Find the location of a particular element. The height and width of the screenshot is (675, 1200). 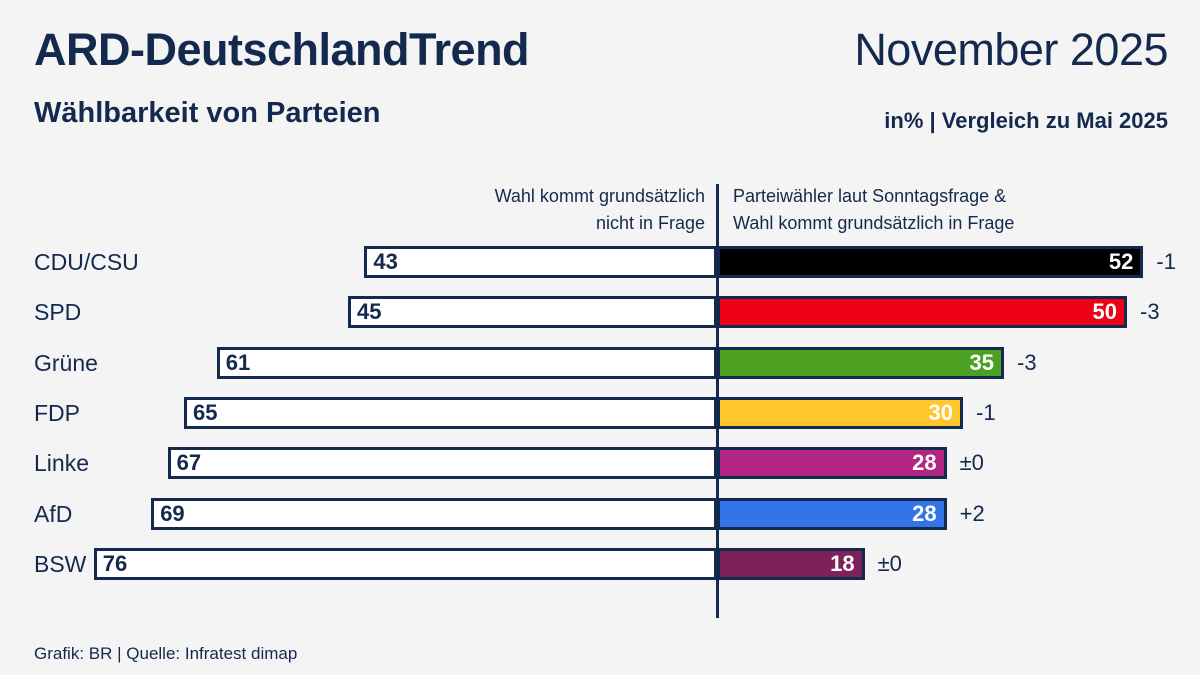

bar-value: 52 is located at coordinates (1121, 261).